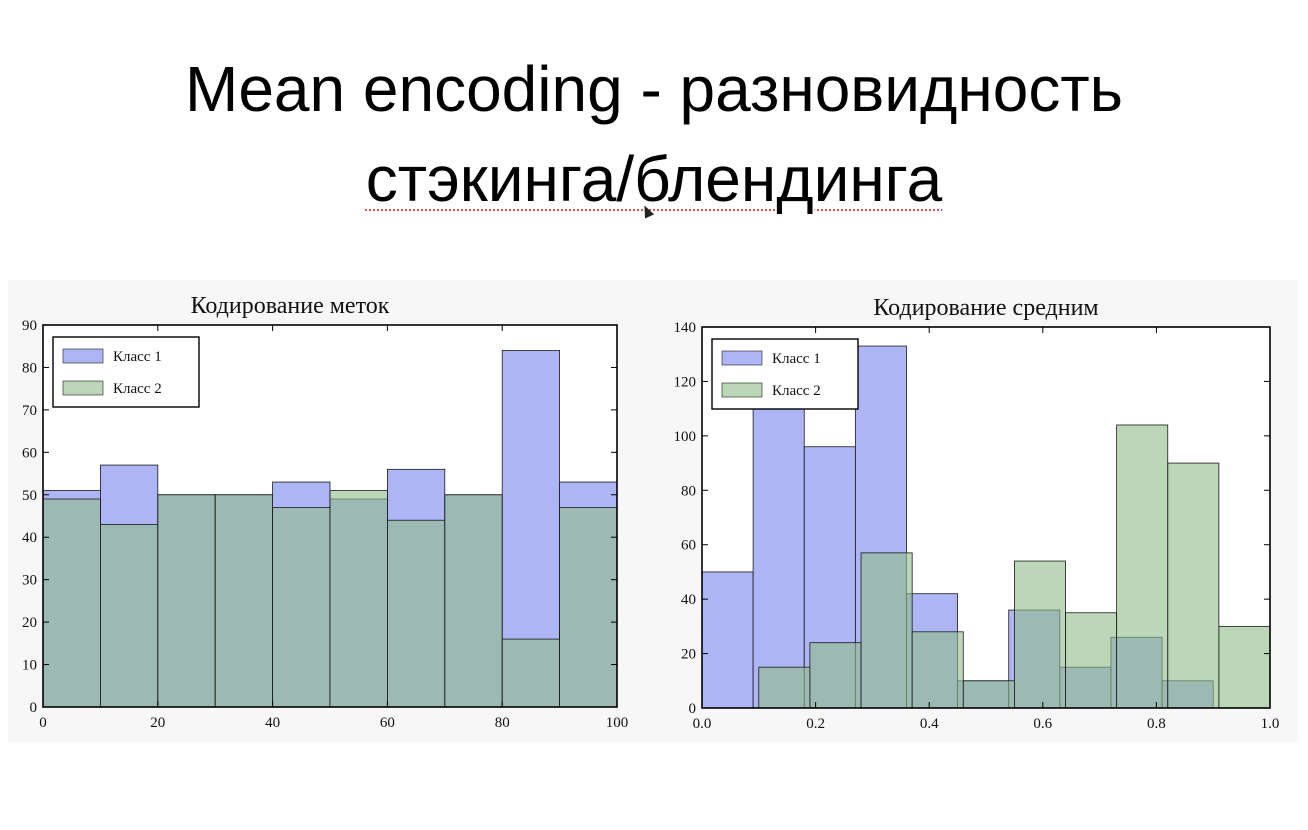 The image size is (1308, 830). What do you see at coordinates (290, 306) in the screenshot?
I see `chart-title: Кодирование меток` at bounding box center [290, 306].